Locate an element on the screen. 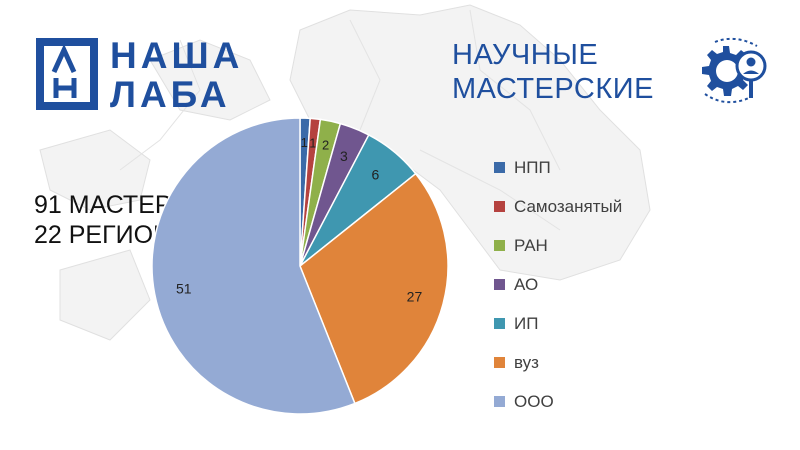 This screenshot has width=800, height=450. logo-line-1: НАША is located at coordinates (177, 55).